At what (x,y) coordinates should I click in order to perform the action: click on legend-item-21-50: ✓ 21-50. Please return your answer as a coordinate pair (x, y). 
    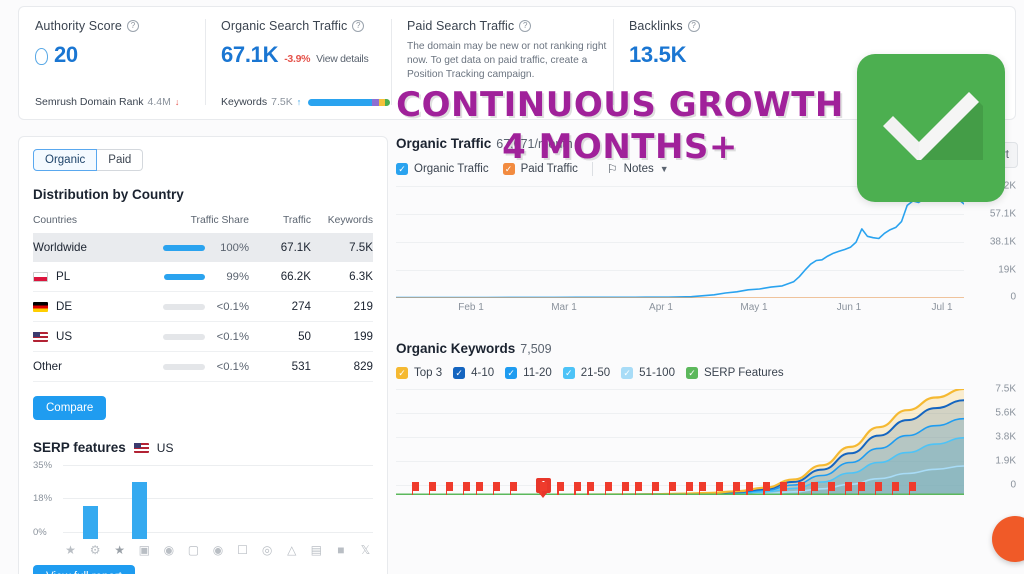
    Looking at the image, I should click on (586, 373).